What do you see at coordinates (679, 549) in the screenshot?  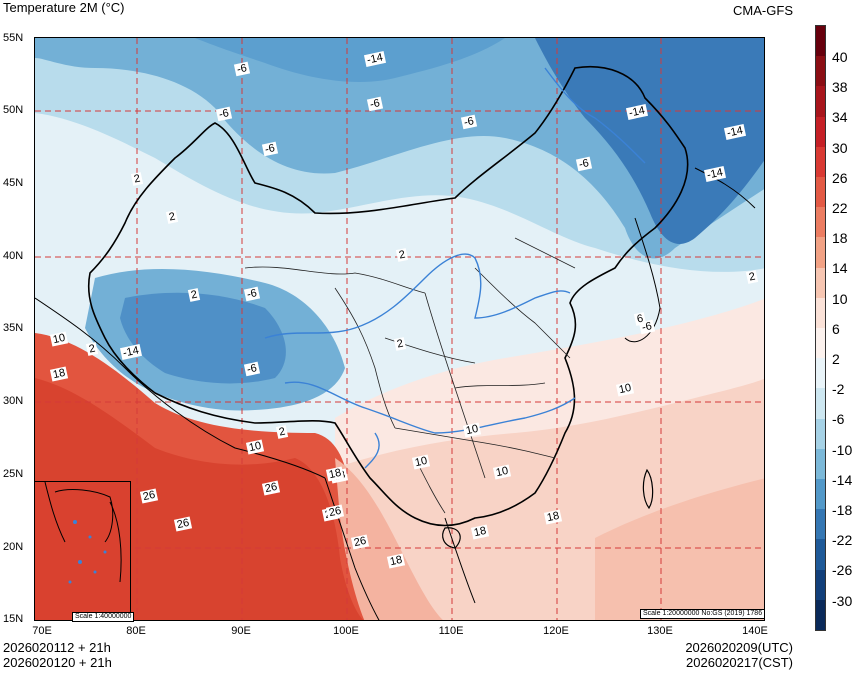 I see `field-warm-sea` at bounding box center [679, 549].